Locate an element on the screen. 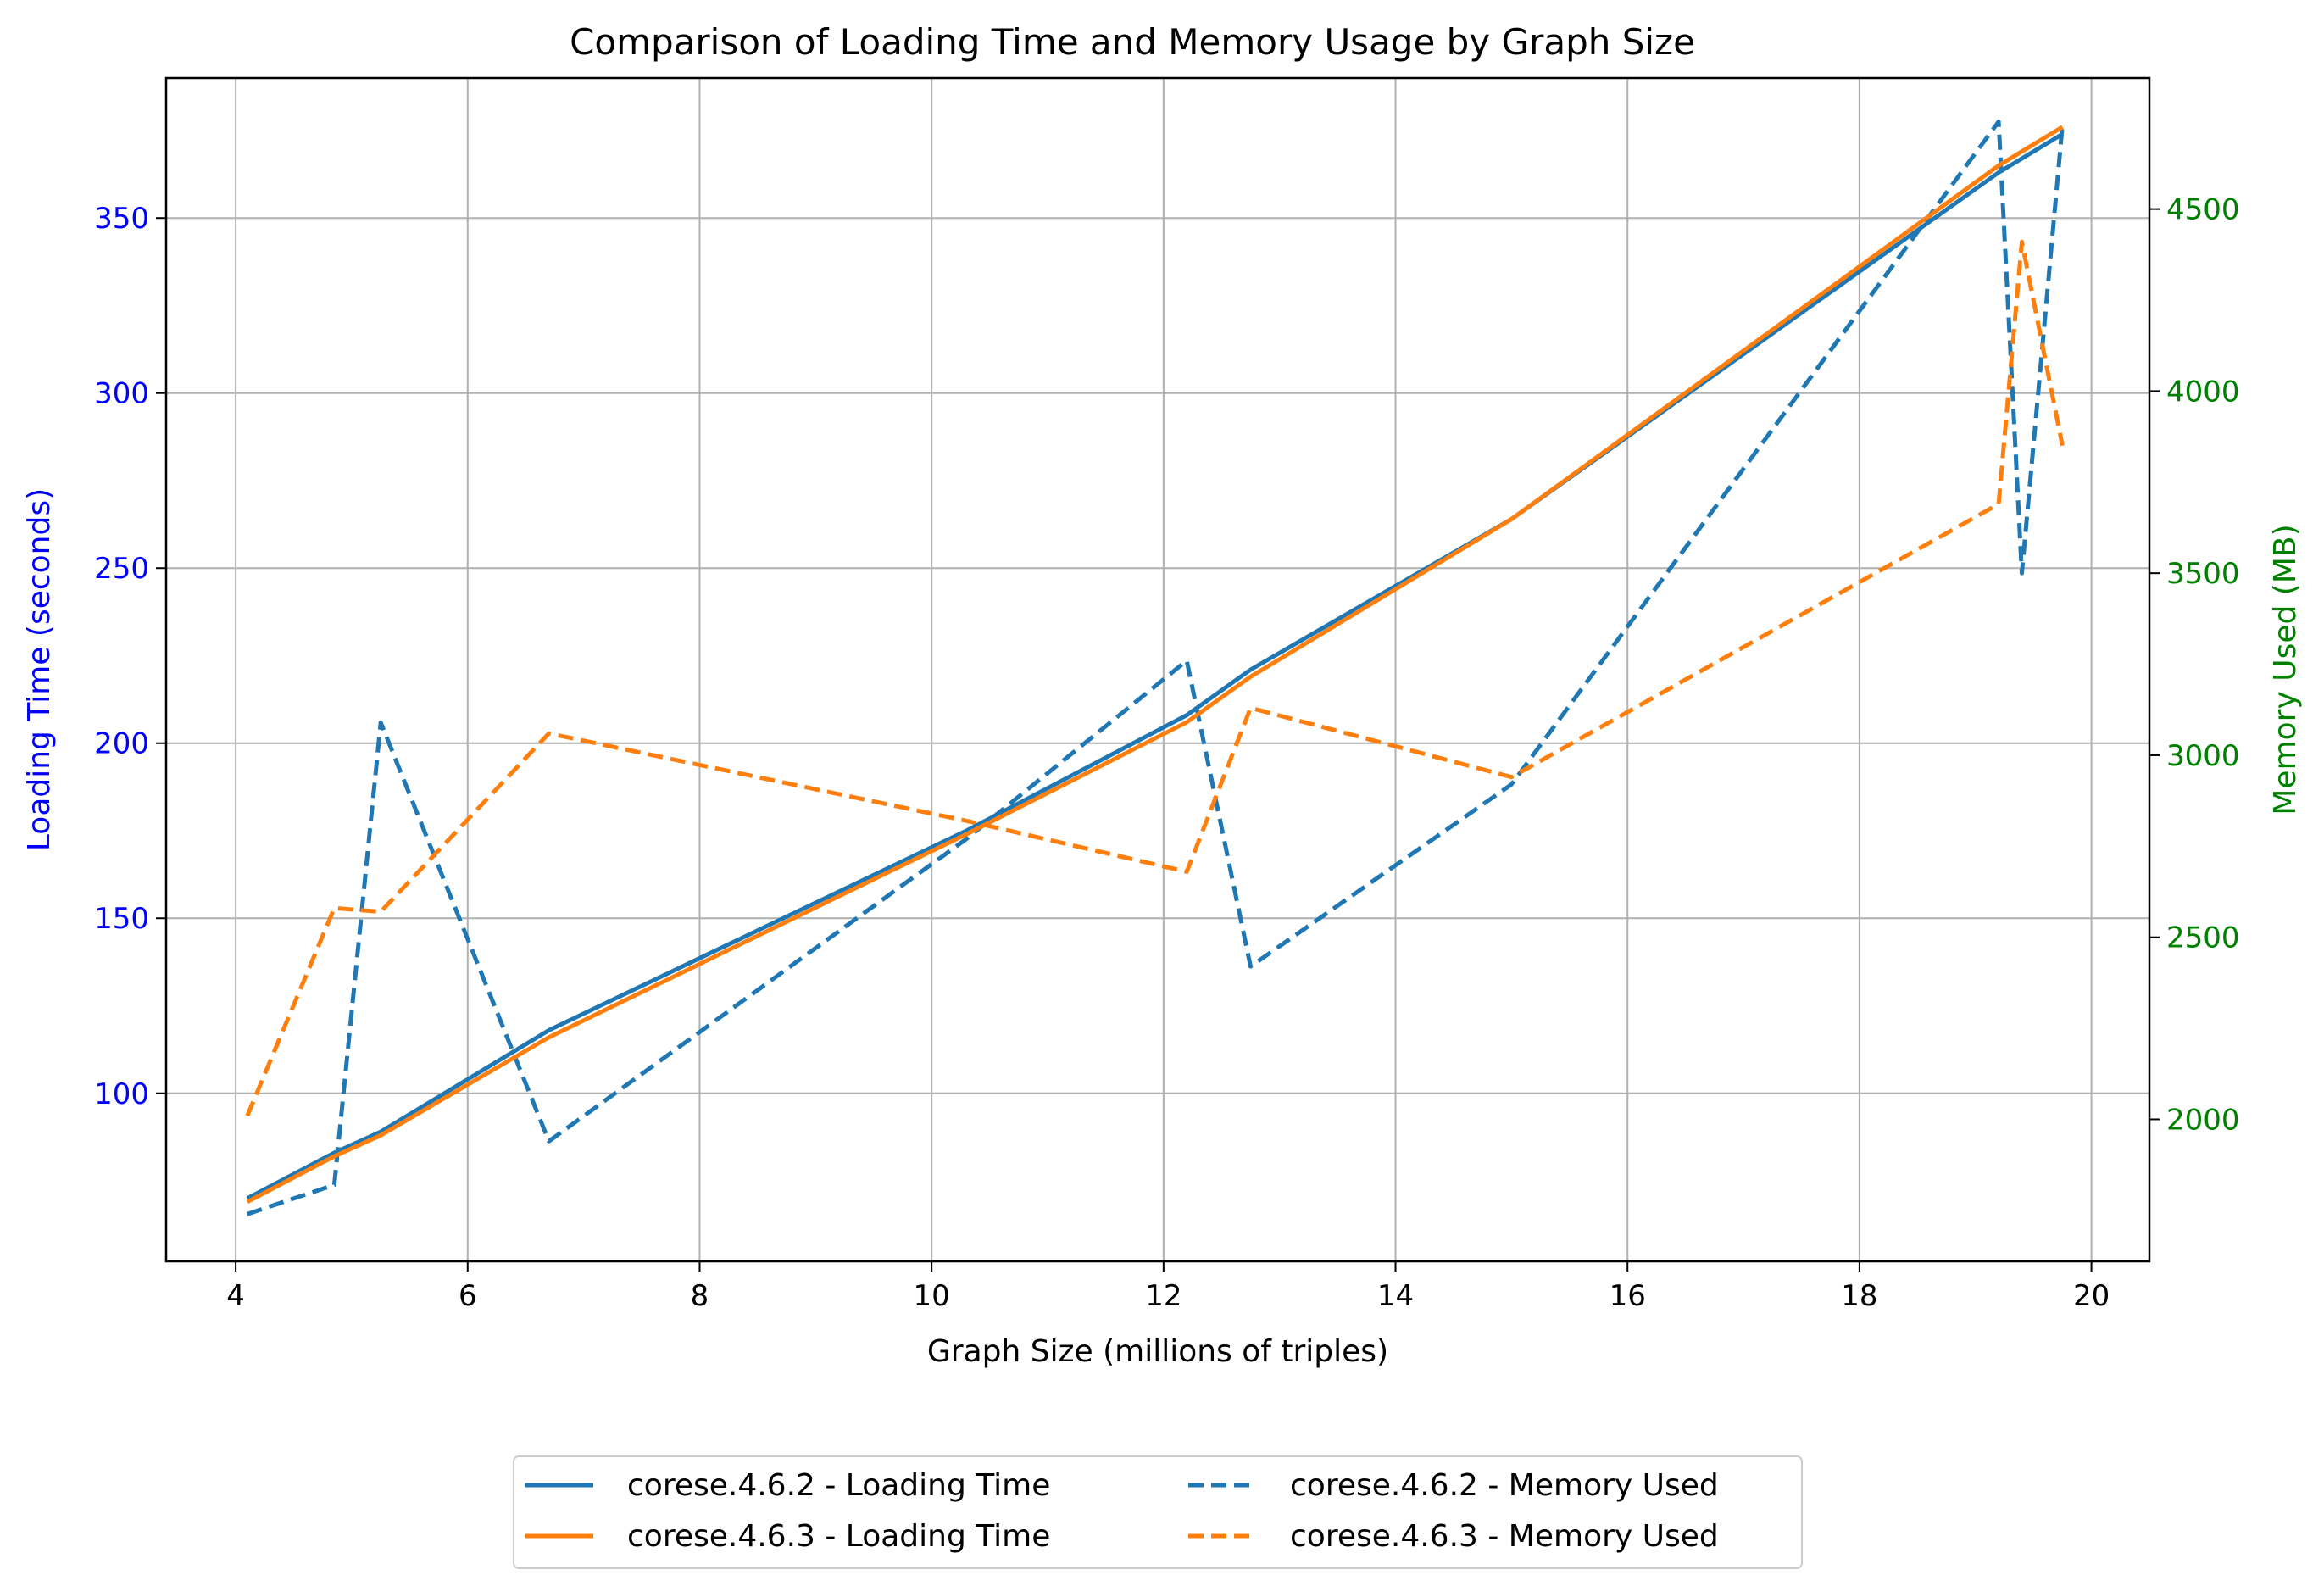 Image resolution: width=2324 pixels, height=1586 pixels. x-tick-label: 8 is located at coordinates (700, 1296).